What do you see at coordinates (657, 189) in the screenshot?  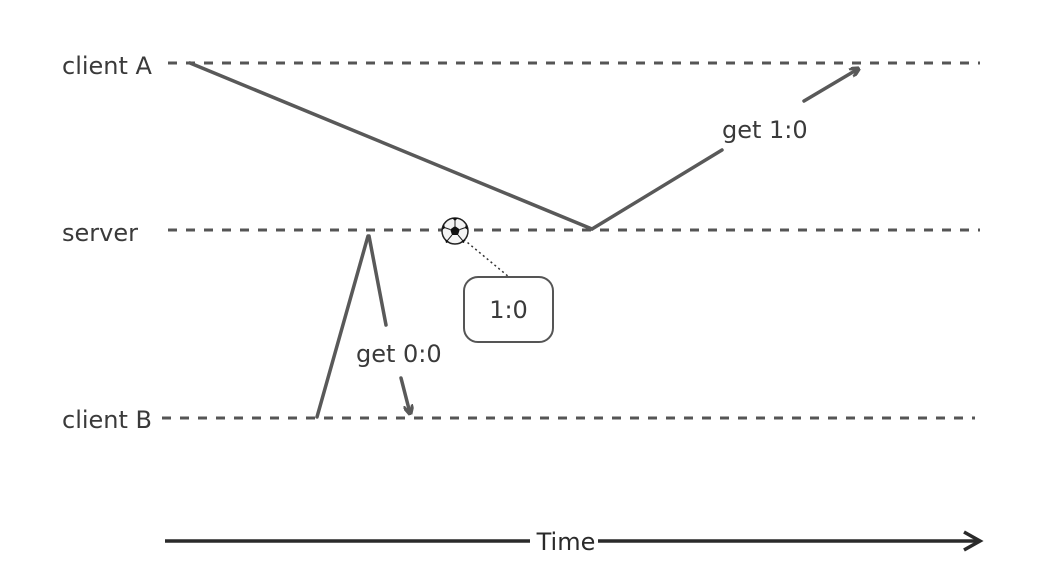 I see `message-get-1-0-segment-lower` at bounding box center [657, 189].